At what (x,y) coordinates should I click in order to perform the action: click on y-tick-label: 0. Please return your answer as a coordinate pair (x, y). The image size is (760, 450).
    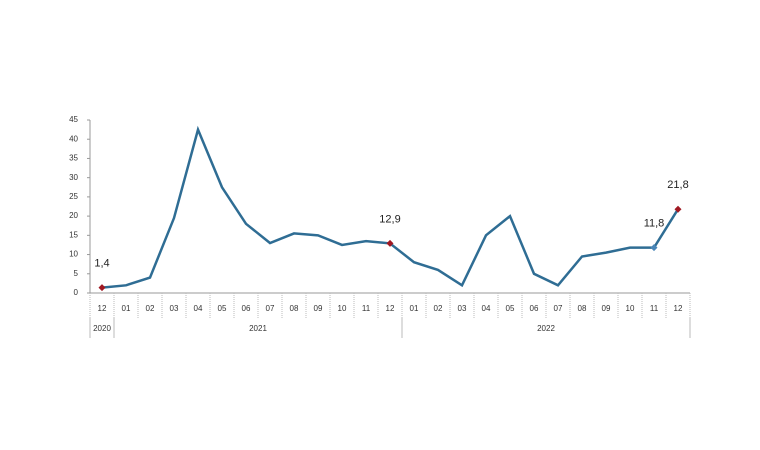
    Looking at the image, I should click on (76, 292).